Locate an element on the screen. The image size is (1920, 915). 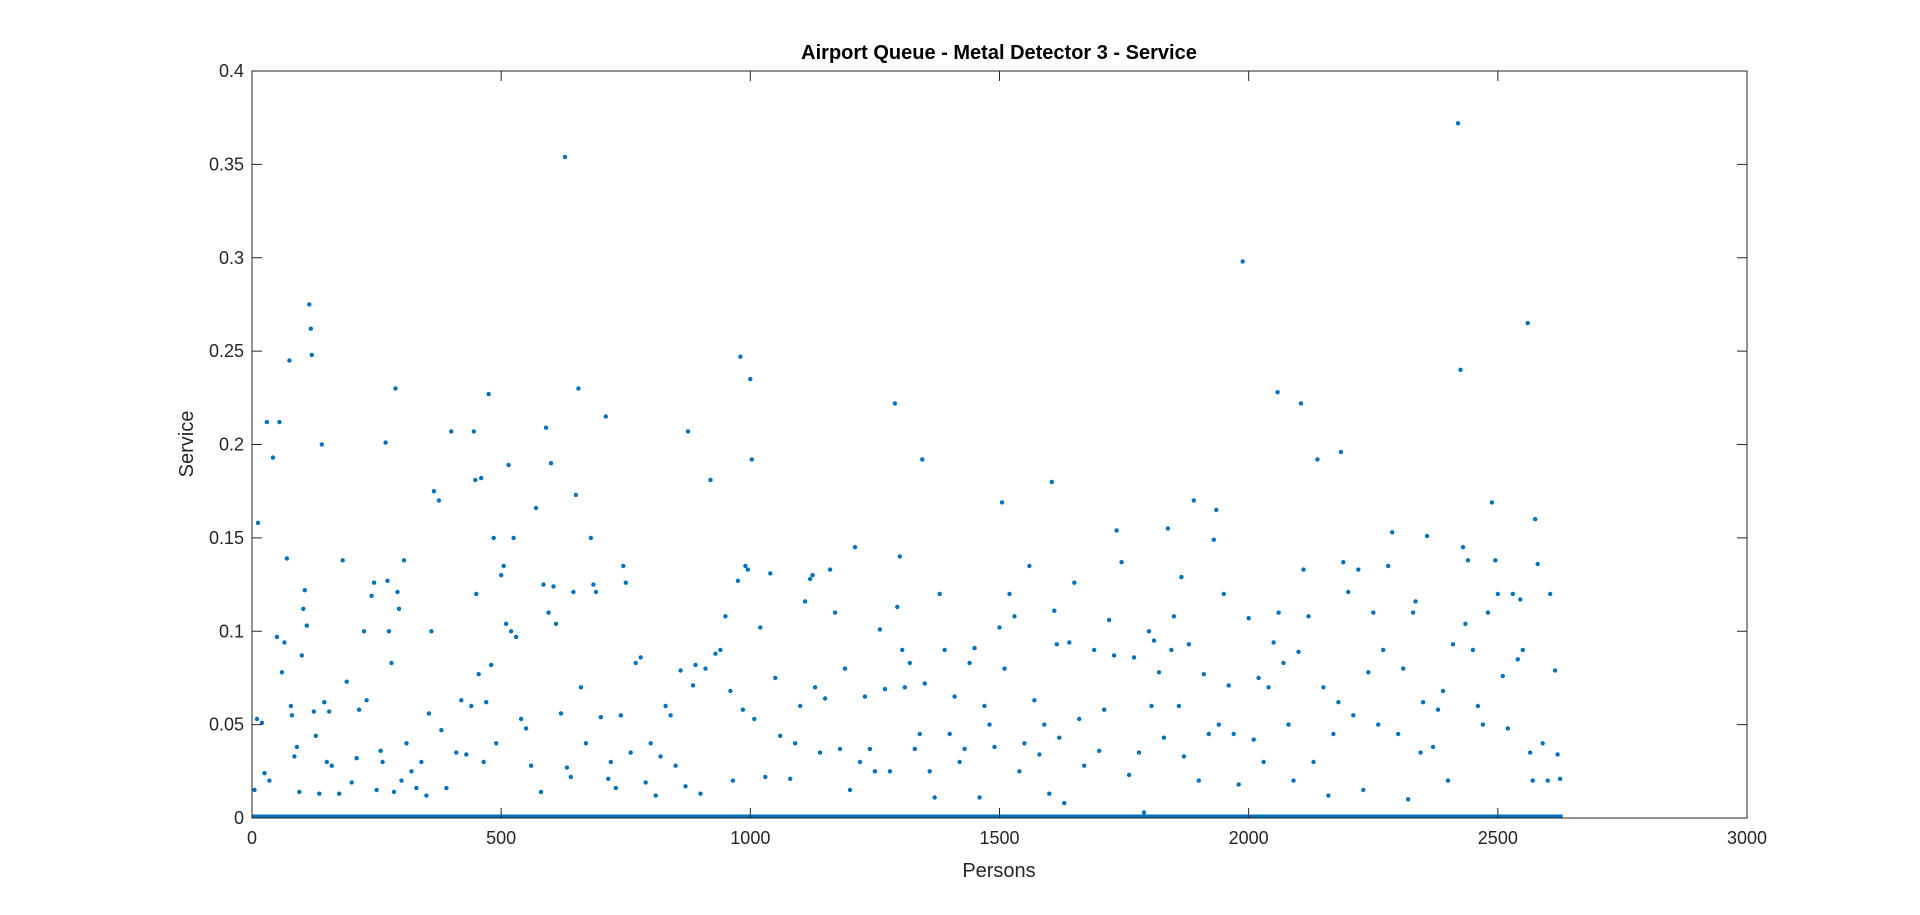
x-tick-label: 500 is located at coordinates (501, 838).